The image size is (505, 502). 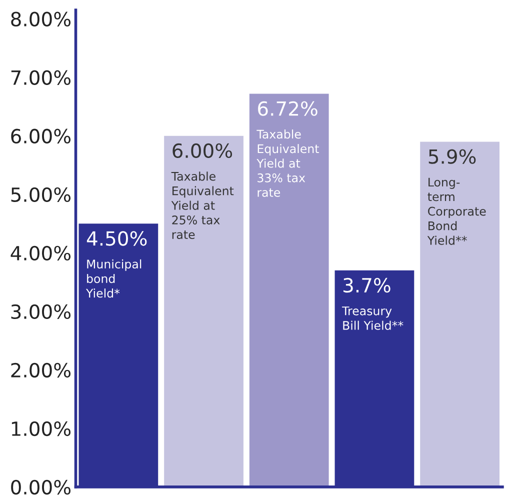 What do you see at coordinates (288, 108) in the screenshot?
I see `data-label: 6.72%` at bounding box center [288, 108].